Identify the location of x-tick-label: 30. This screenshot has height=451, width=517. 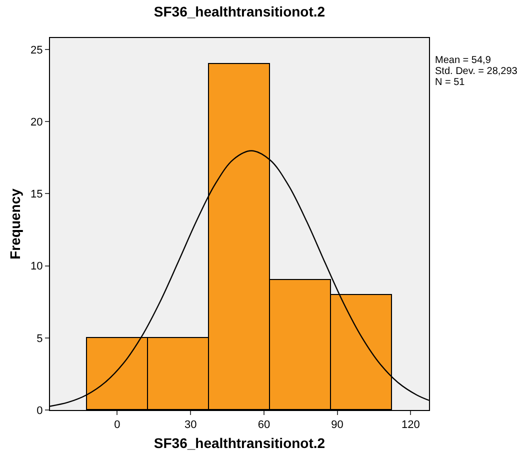
(190, 425).